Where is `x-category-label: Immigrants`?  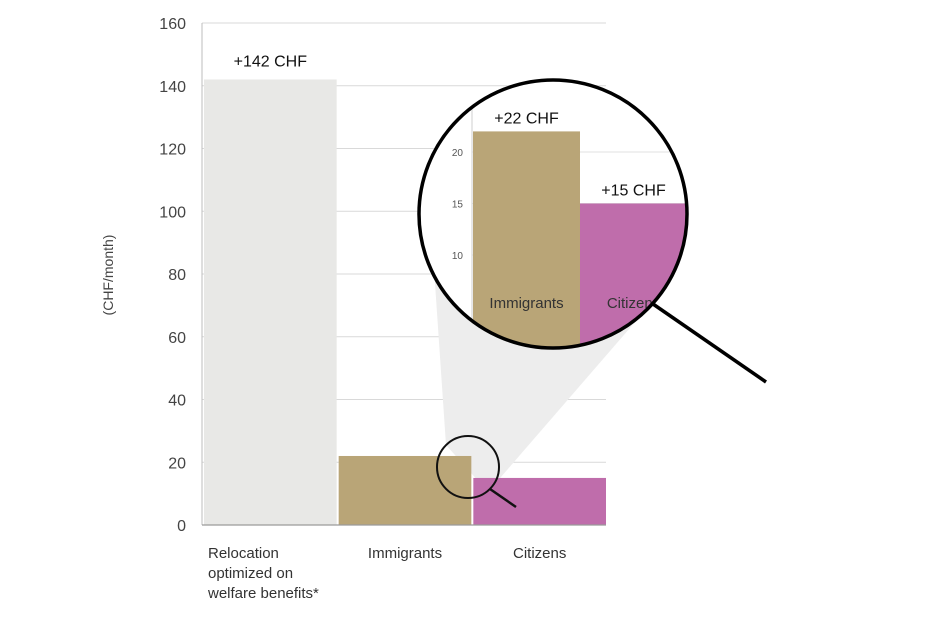 x-category-label: Immigrants is located at coordinates (405, 553).